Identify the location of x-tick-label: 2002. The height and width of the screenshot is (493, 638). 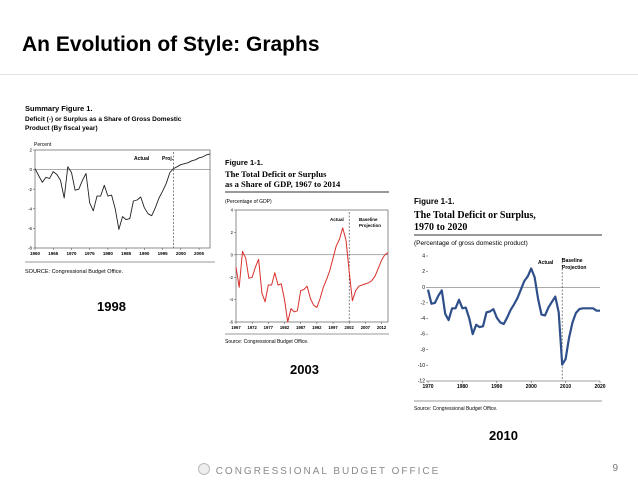
(350, 327).